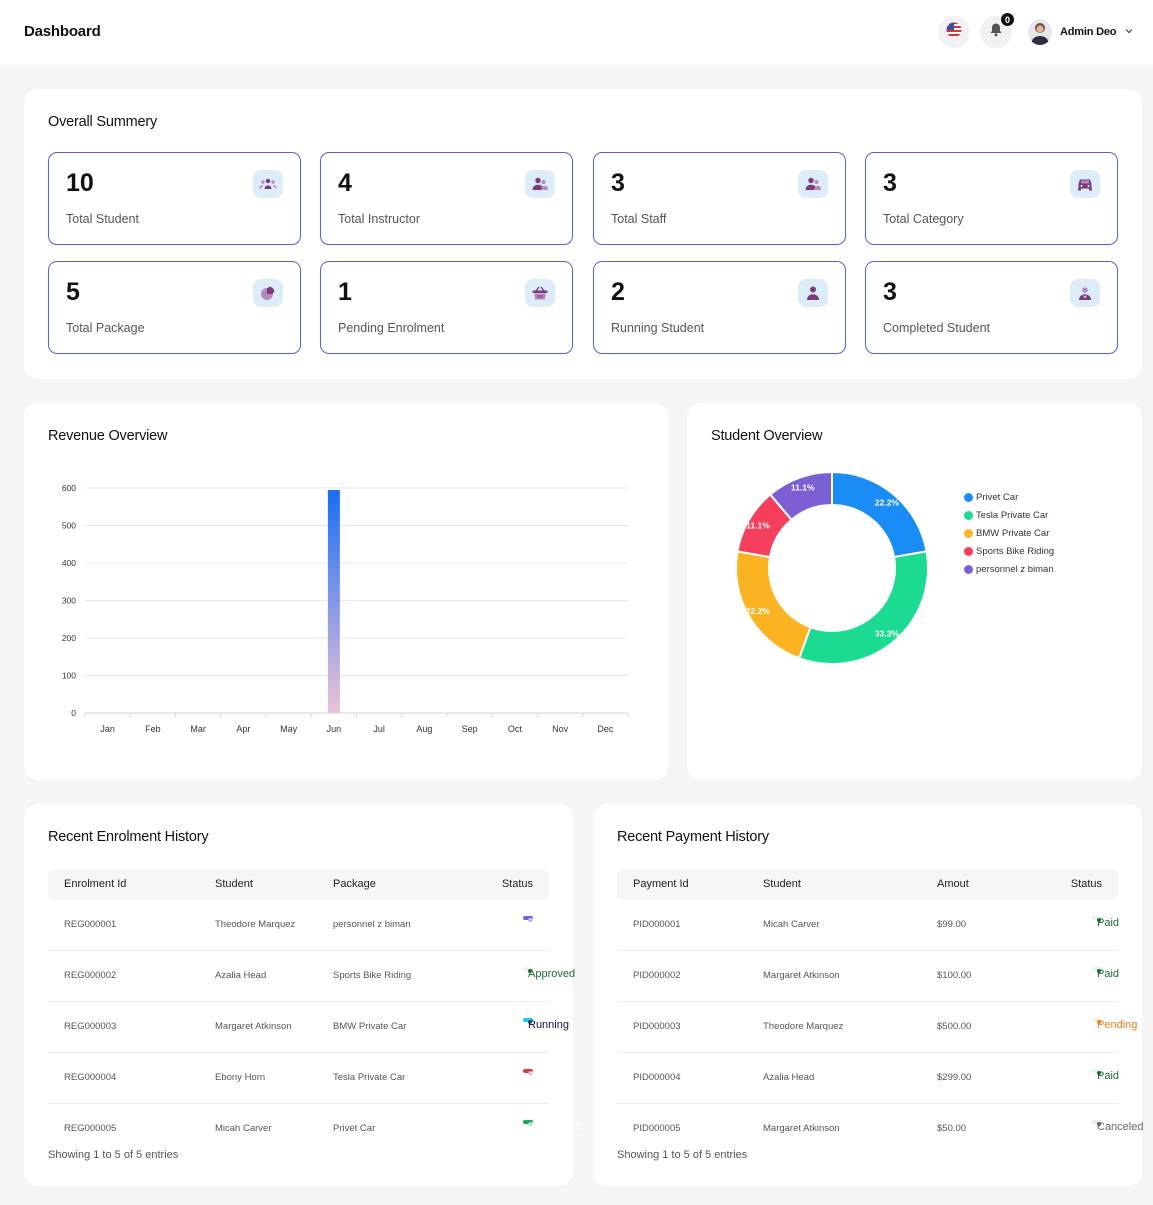 The height and width of the screenshot is (1205, 1153). What do you see at coordinates (661, 884) in the screenshot?
I see `column-header: Payment Id` at bounding box center [661, 884].